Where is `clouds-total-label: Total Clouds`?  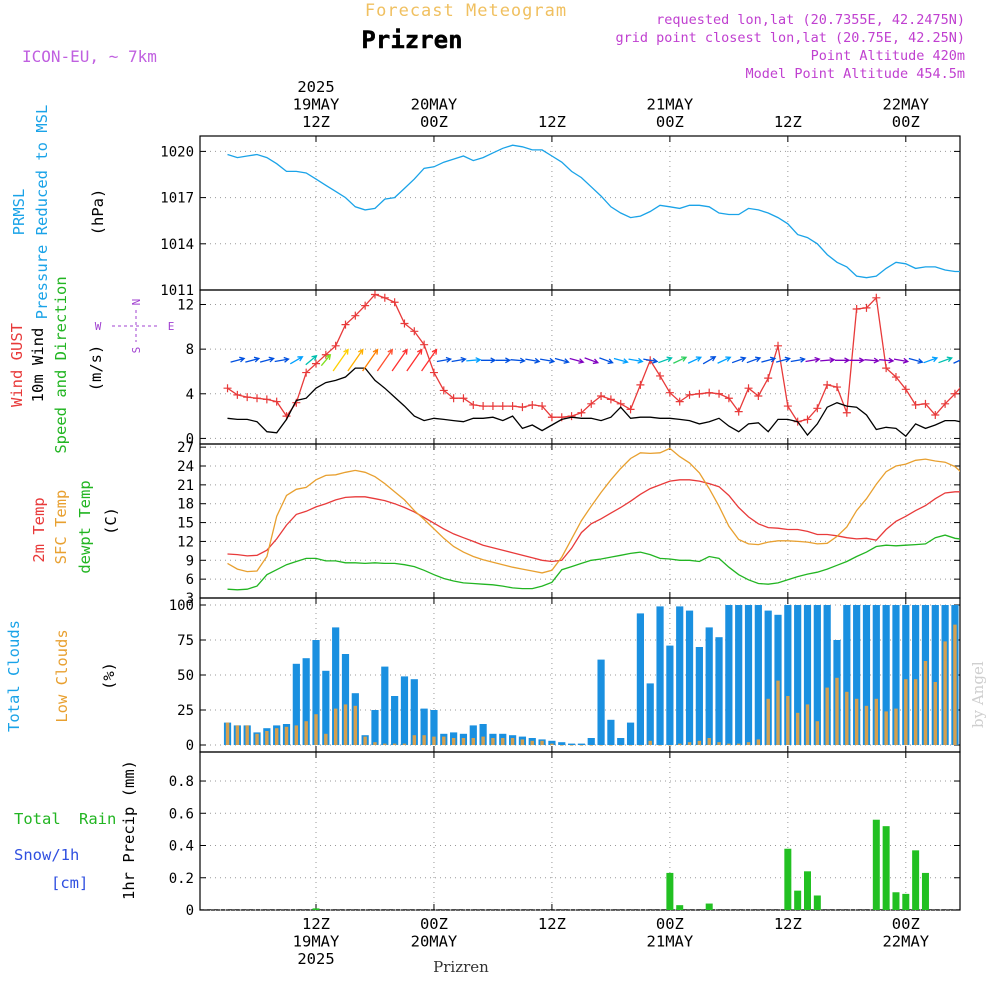
clouds-total-label: Total Clouds is located at coordinates (14, 676).